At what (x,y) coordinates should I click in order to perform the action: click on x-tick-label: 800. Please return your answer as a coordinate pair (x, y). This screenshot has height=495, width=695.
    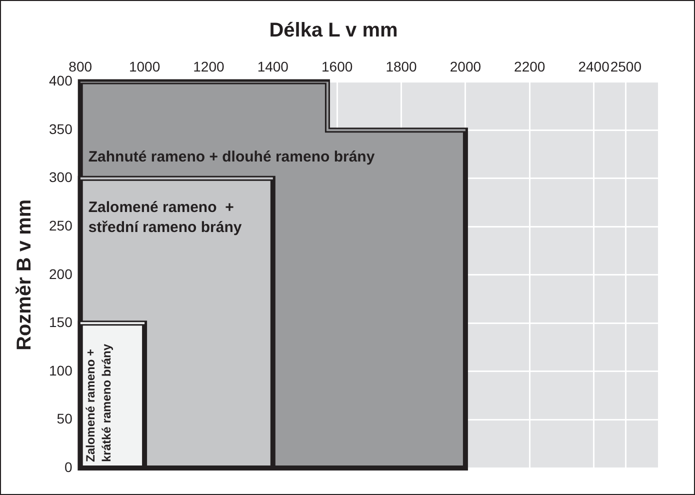
    Looking at the image, I should click on (80, 66).